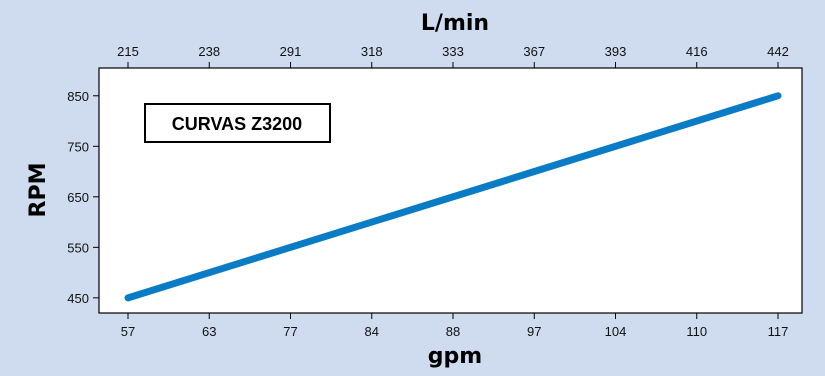 This screenshot has height=376, width=825. Describe the element at coordinates (128, 51) in the screenshot. I see `top-tick-label: 215` at that location.